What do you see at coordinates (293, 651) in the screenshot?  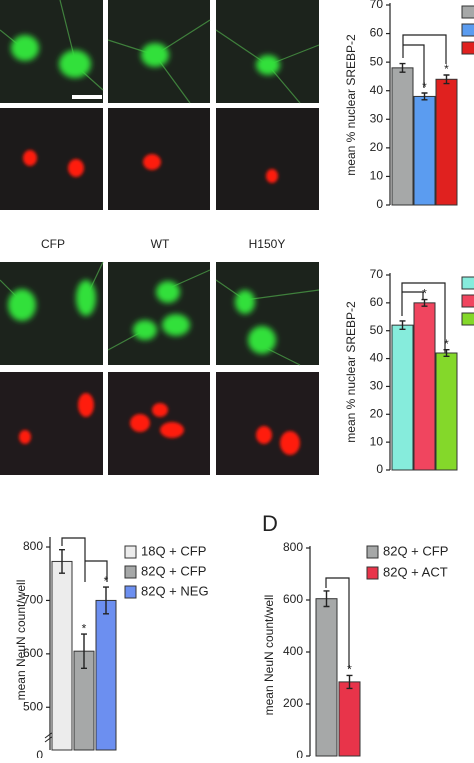 I see `y-tick-label: 400` at bounding box center [293, 651].